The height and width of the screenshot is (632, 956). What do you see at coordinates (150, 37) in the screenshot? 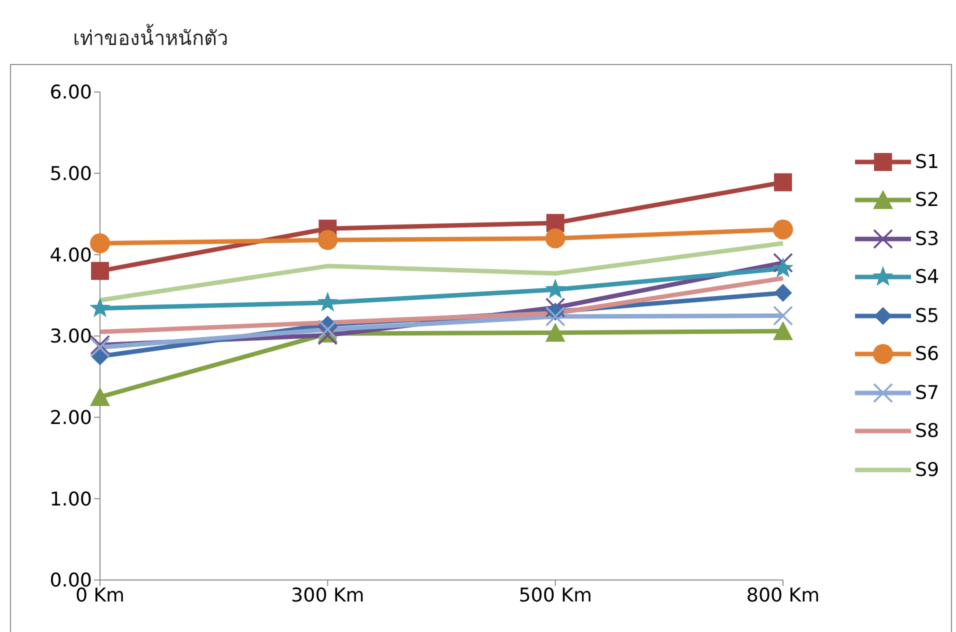
I see `y-axis-title: เท่าของน้ำหนักตัว` at bounding box center [150, 37].